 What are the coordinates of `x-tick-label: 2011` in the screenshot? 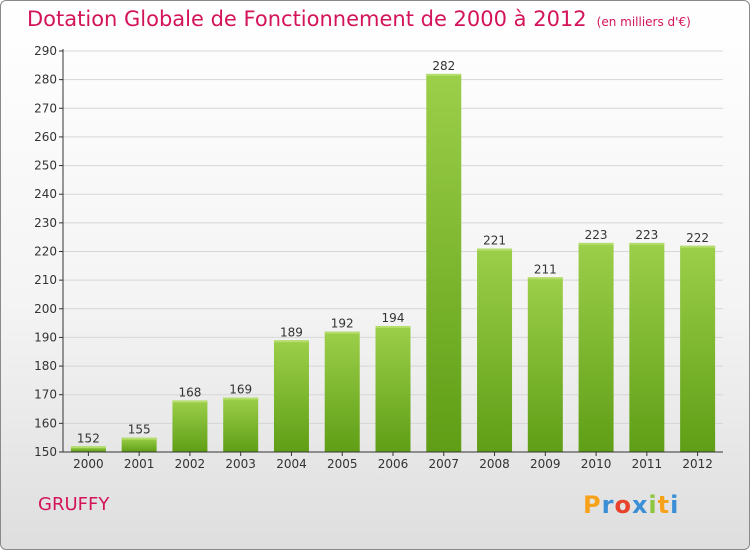 It's located at (647, 464).